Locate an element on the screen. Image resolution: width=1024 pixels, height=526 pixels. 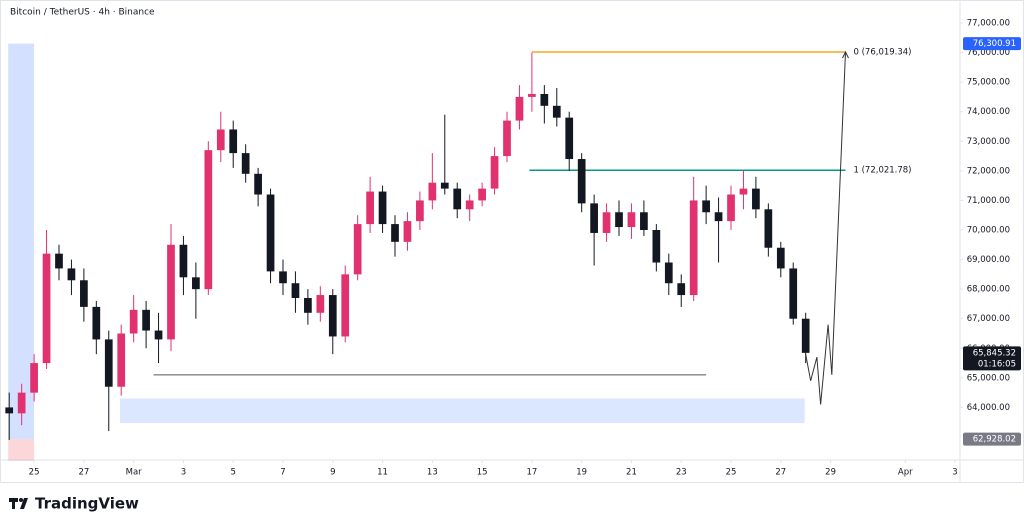
y-tick-label: 68,000.00 is located at coordinates (988, 290).